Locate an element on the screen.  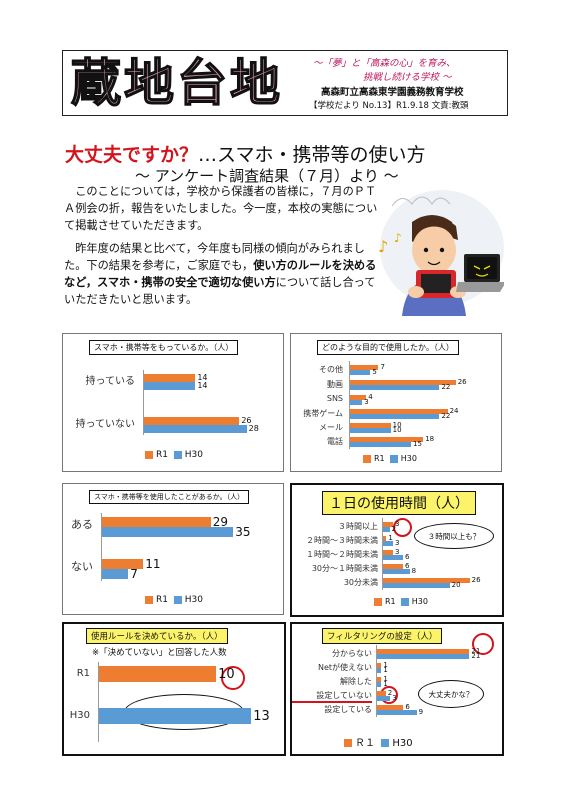
chart3-legend: R1 H30 is located at coordinates (174, 600).